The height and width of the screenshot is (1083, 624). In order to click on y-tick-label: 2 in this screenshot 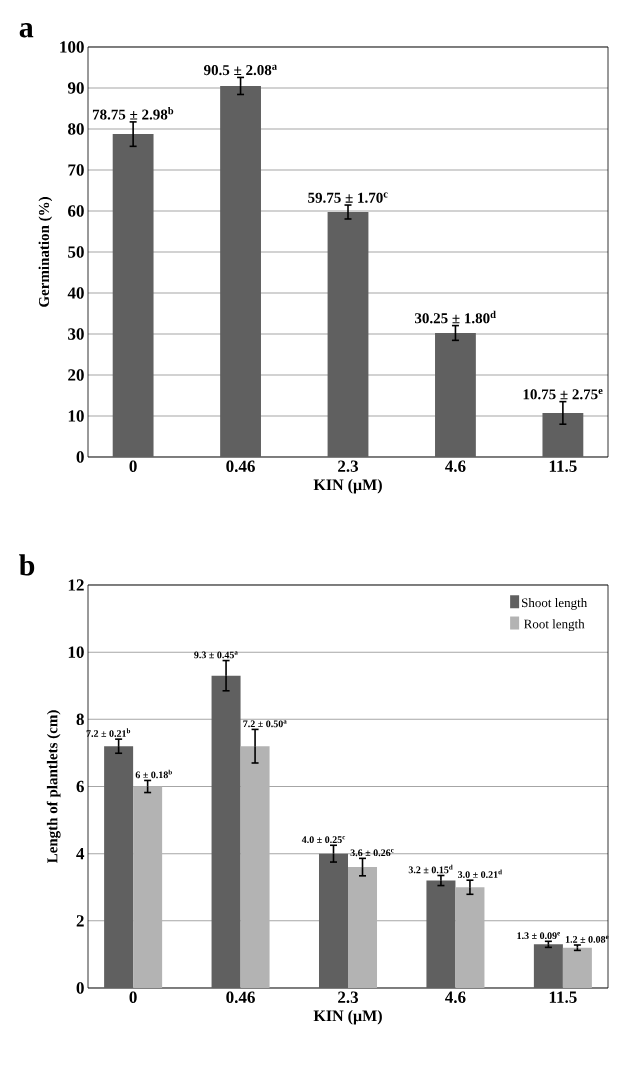, I will do `click(80, 921)`.